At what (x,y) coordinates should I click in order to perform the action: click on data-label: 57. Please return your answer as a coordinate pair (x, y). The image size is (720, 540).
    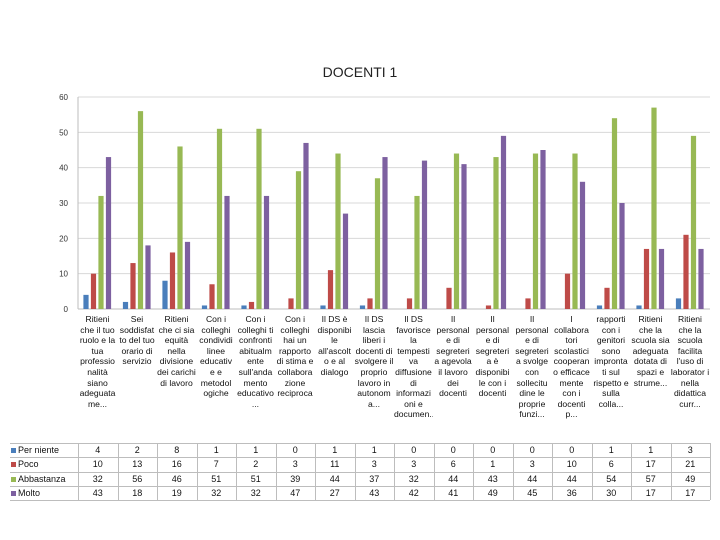
    Looking at the image, I should click on (650, 478).